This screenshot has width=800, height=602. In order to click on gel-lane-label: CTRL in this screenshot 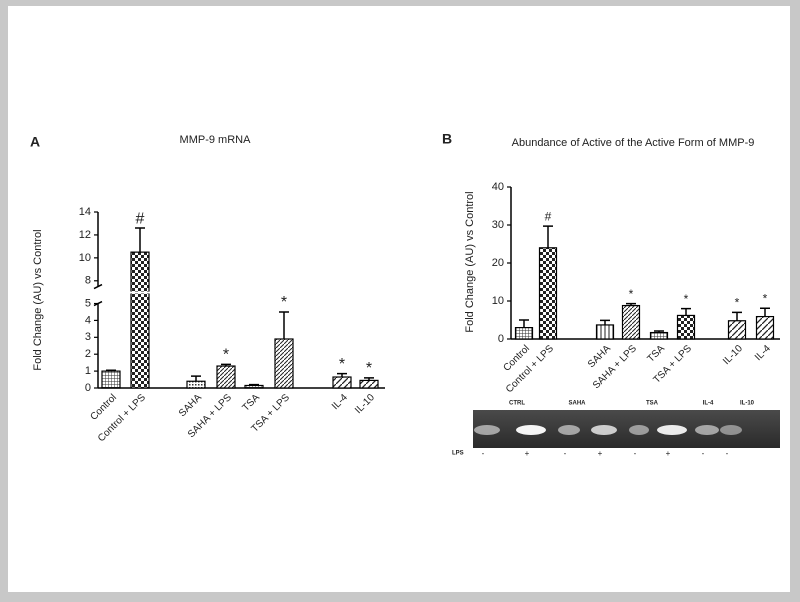, I will do `click(517, 404)`.